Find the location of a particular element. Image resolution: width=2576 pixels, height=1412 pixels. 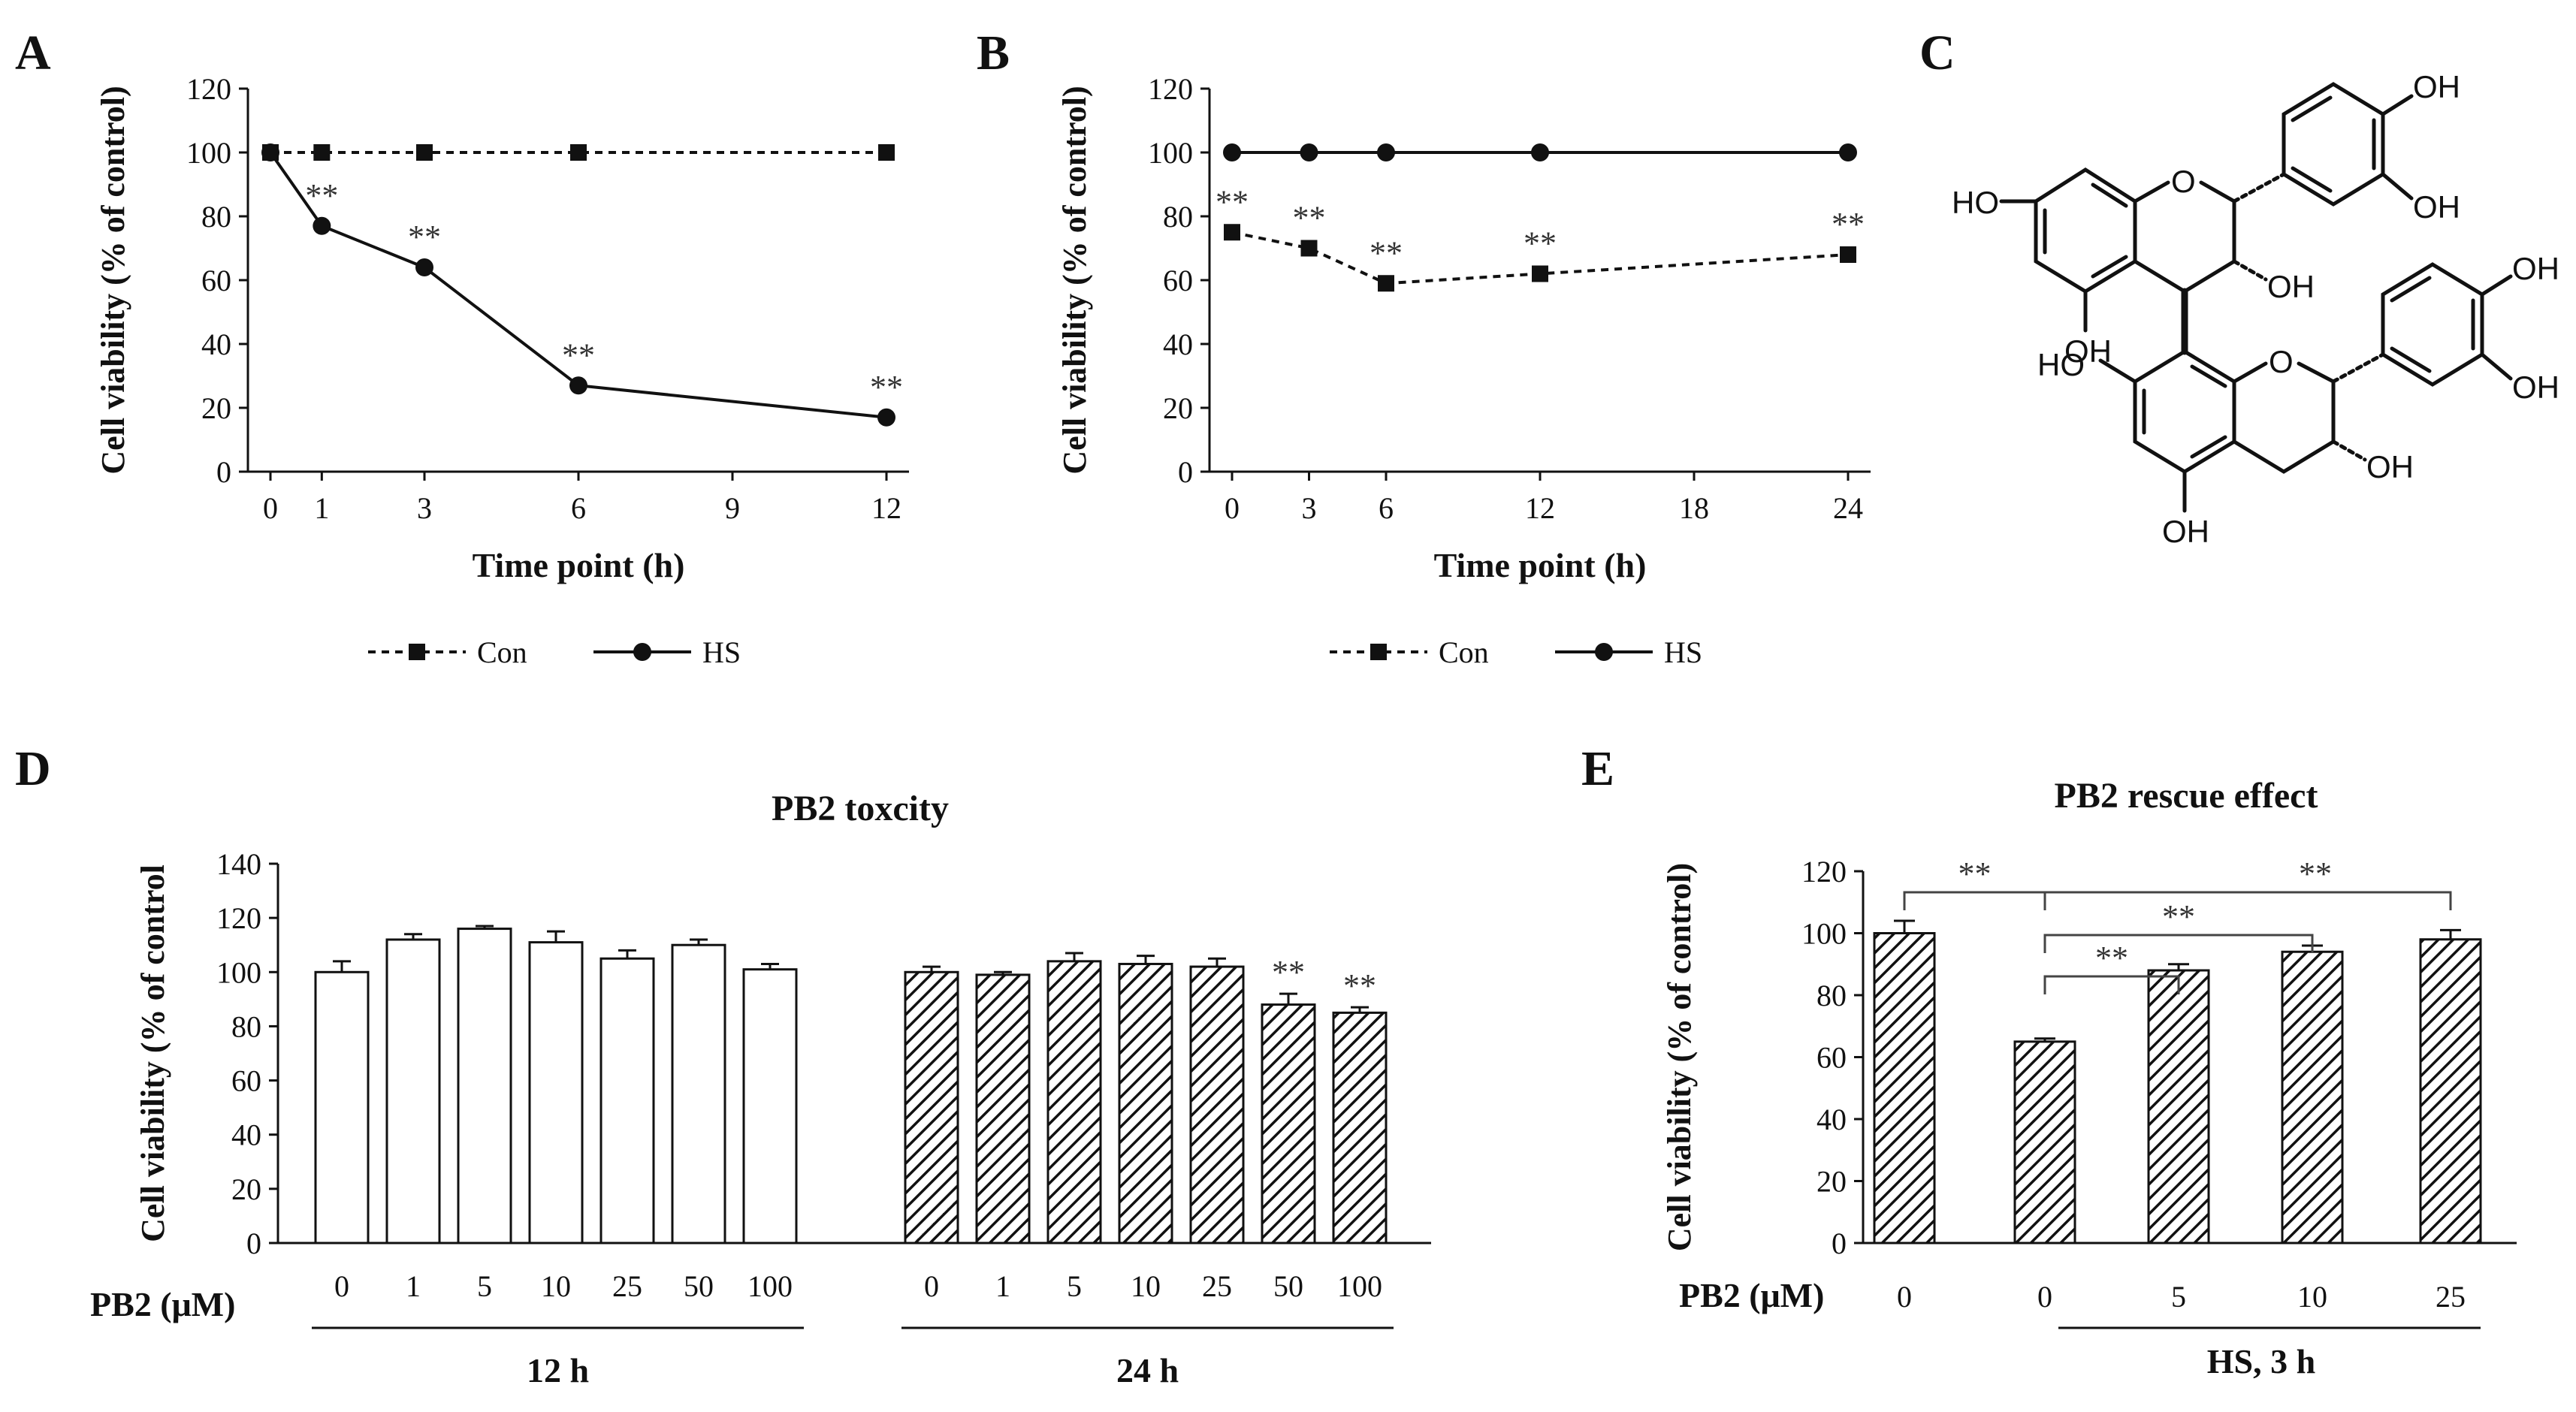

x-tick-label: 9 is located at coordinates (732, 508).